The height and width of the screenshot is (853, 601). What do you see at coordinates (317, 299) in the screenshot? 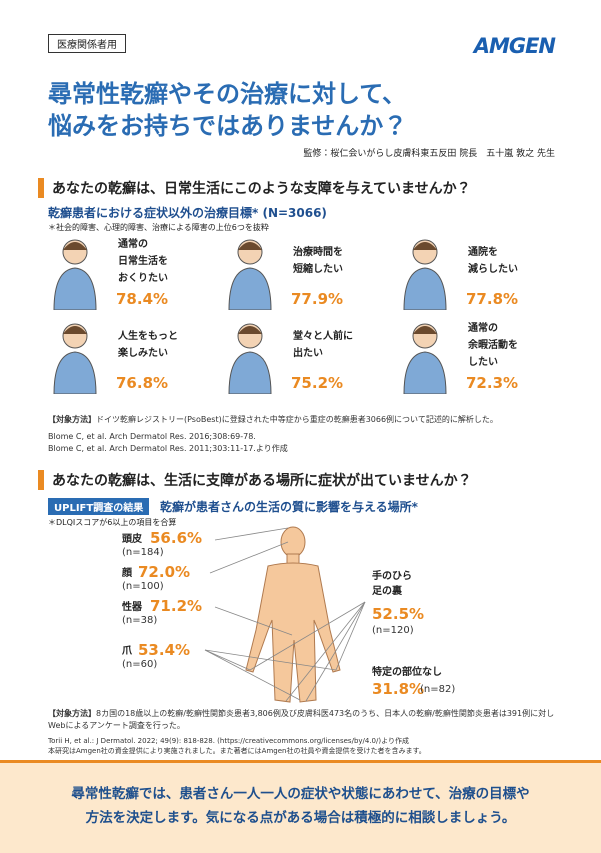
I see `item-percent: 77.9%` at bounding box center [317, 299].